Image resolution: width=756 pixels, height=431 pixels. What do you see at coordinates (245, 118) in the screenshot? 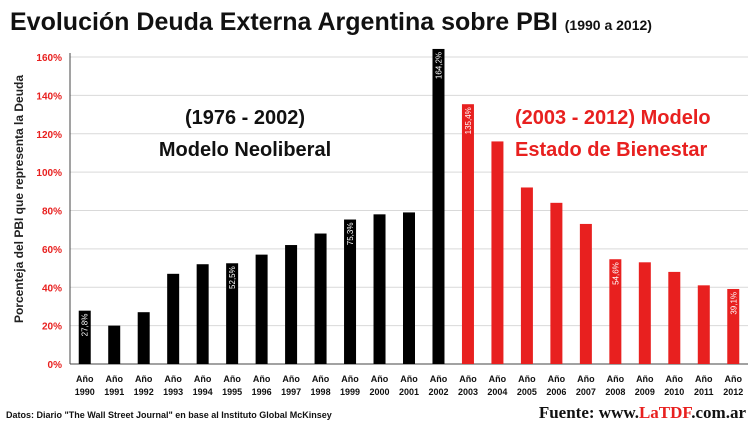
I see `annotation-neoliberal-years: (1976 - 2002)` at bounding box center [245, 118].